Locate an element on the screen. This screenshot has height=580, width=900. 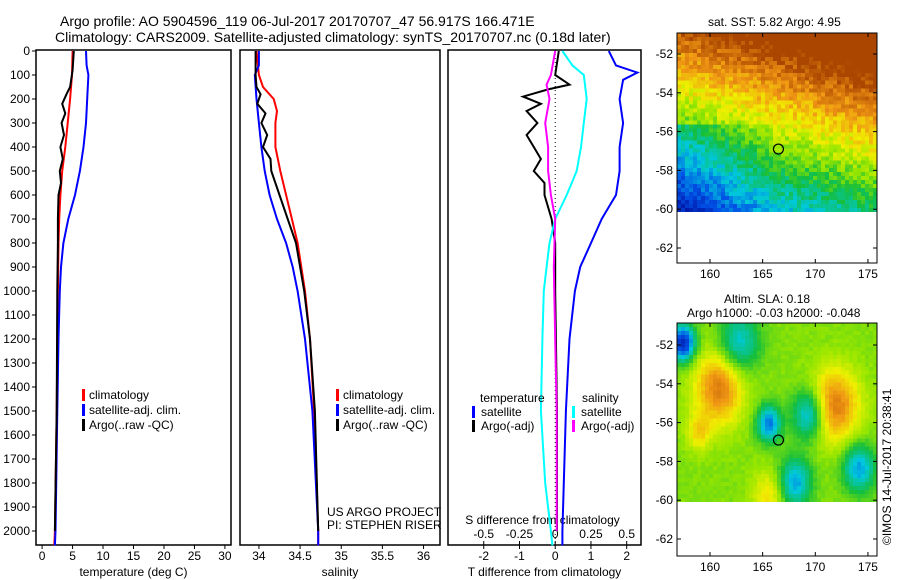
series-line-s-satellite is located at coordinates (563, 298).